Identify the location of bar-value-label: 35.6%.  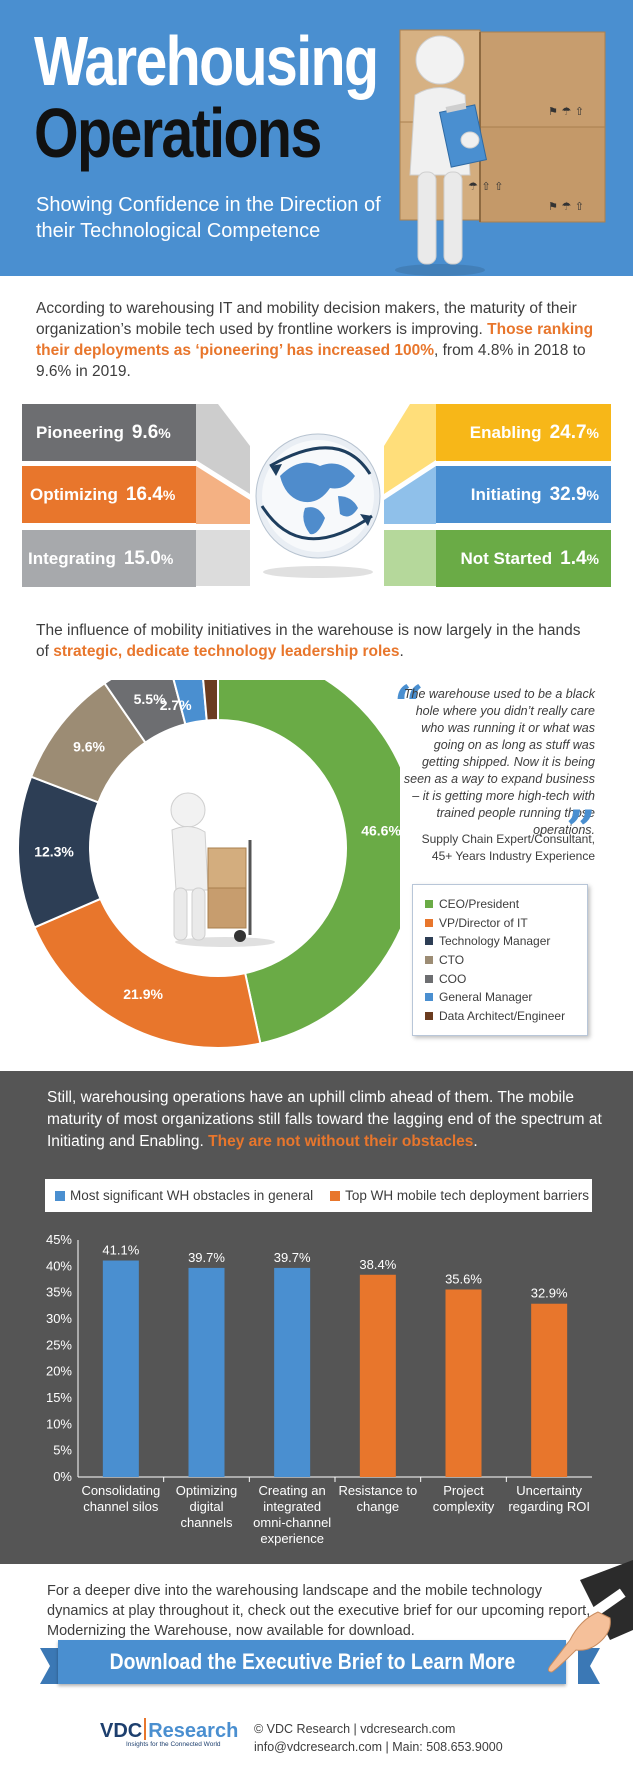
(463, 1279).